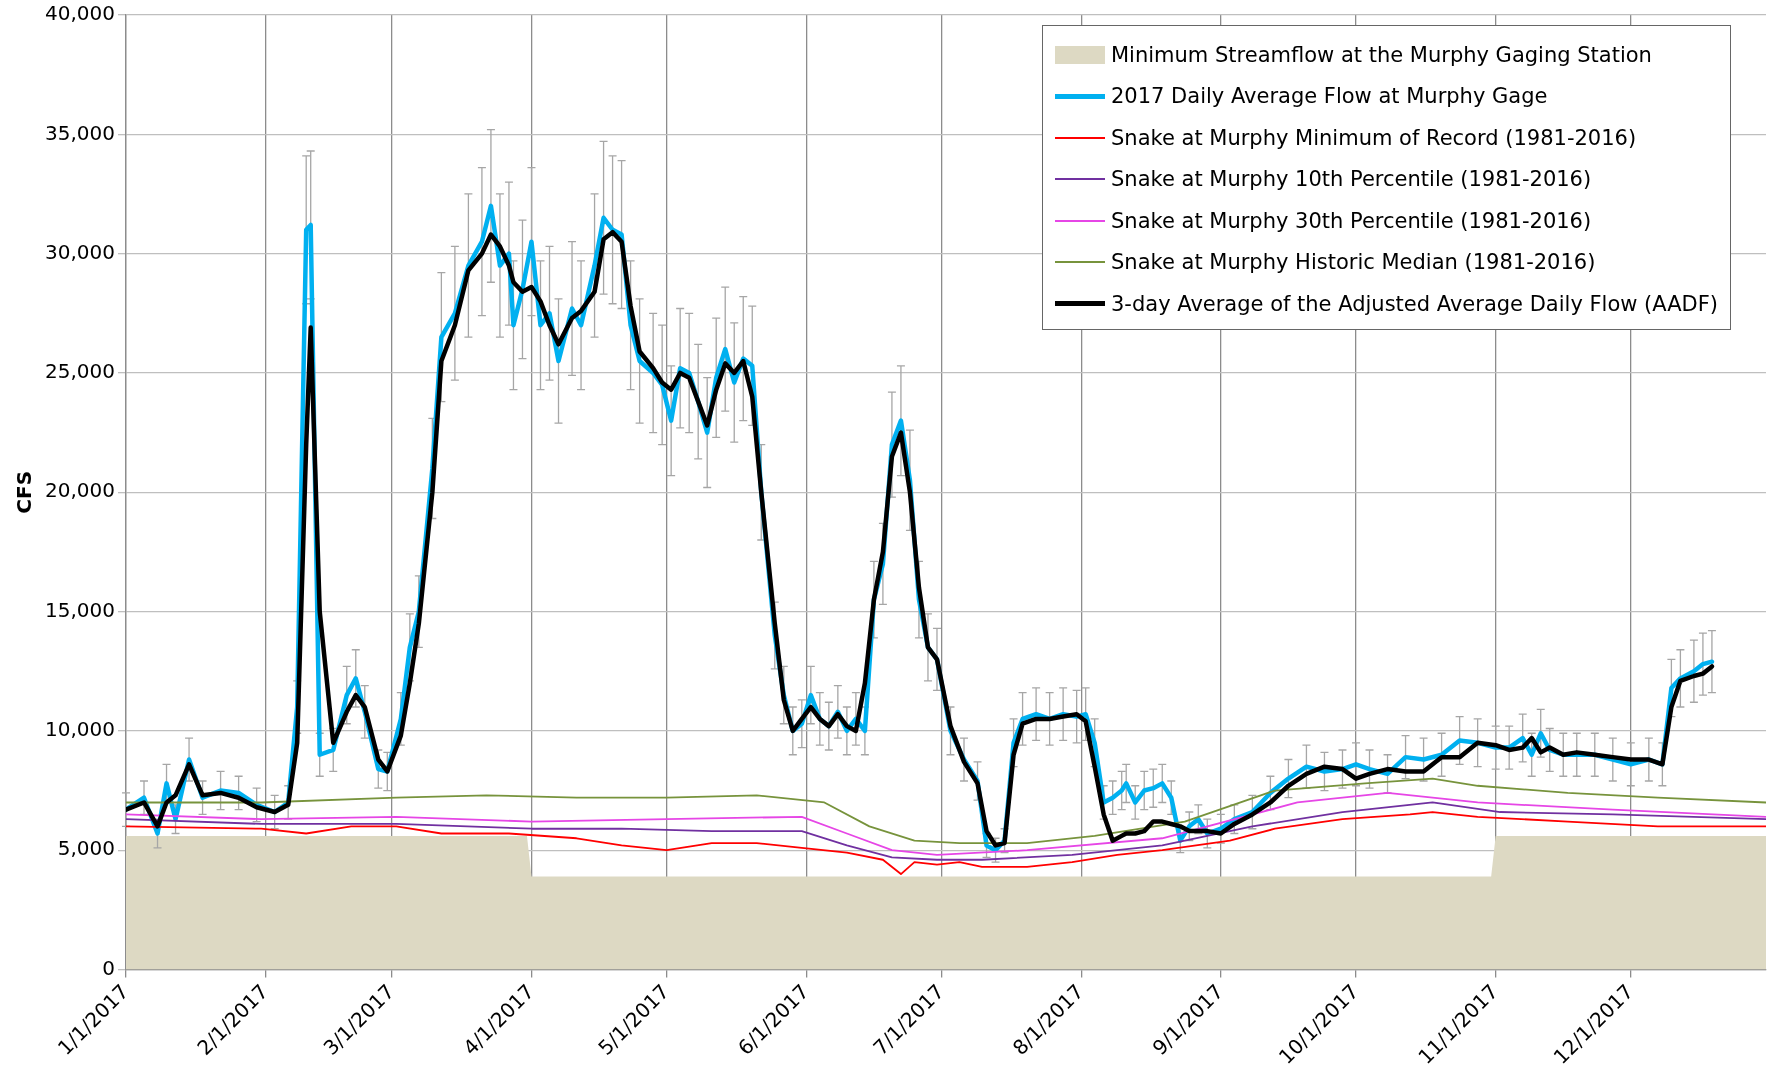 This screenshot has height=1078, width=1772. What do you see at coordinates (80, 132) in the screenshot?
I see `y-tick-label: 35,000` at bounding box center [80, 132].